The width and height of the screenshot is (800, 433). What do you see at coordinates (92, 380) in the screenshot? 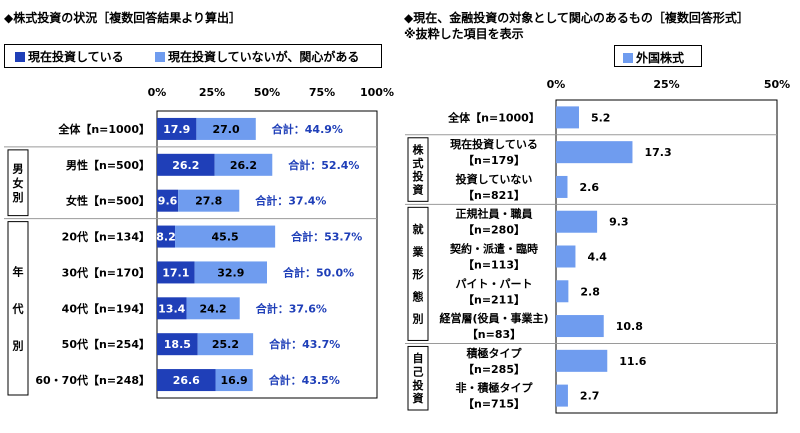
I see `left-category-label: 60・70代【n=248】` at bounding box center [92, 380].